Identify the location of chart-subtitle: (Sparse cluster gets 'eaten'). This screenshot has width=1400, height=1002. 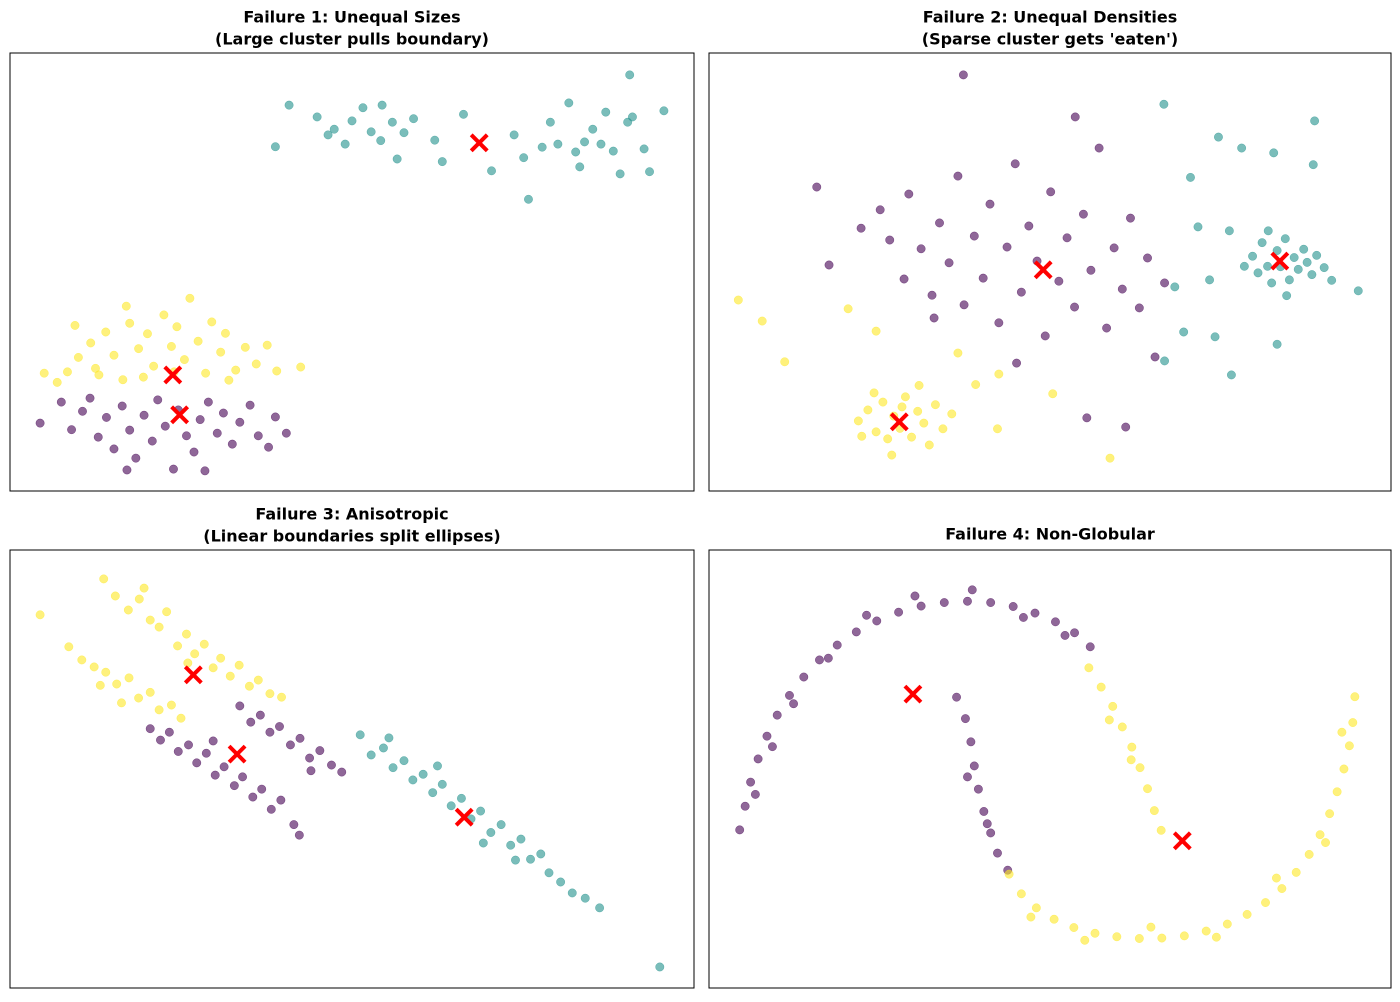
(1050, 39).